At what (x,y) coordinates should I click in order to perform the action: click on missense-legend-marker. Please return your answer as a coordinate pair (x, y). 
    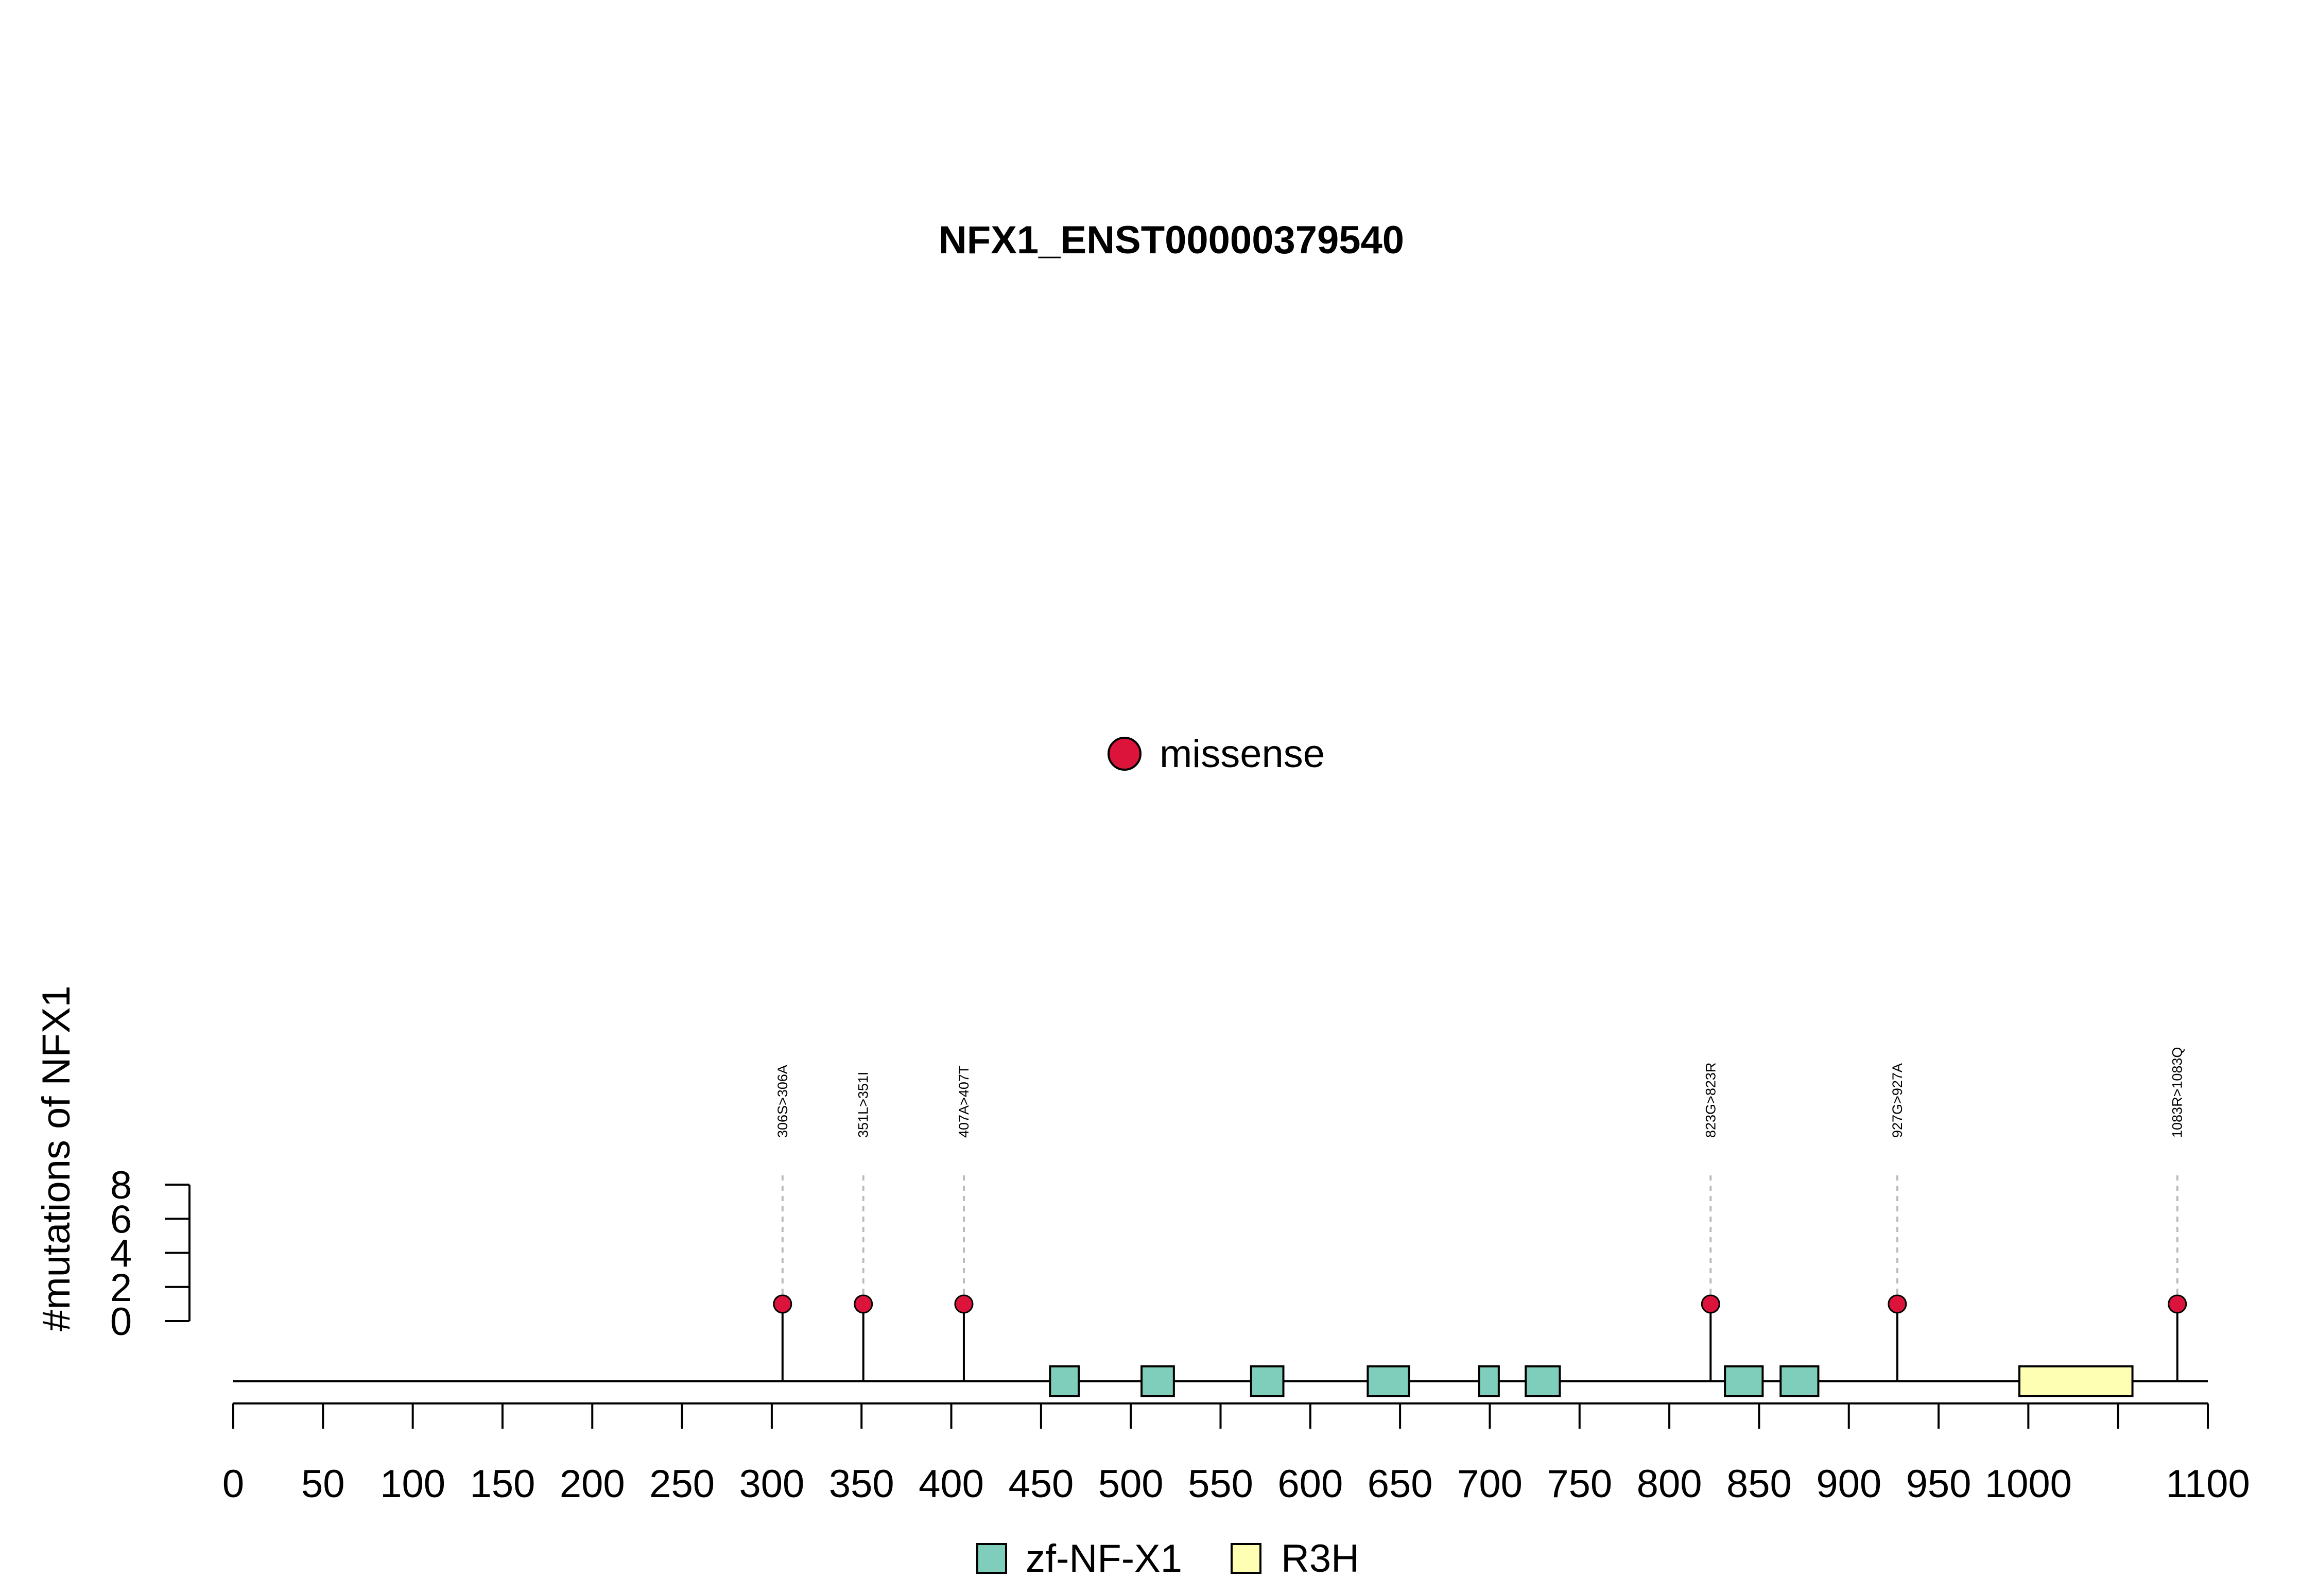
    Looking at the image, I should click on (1125, 754).